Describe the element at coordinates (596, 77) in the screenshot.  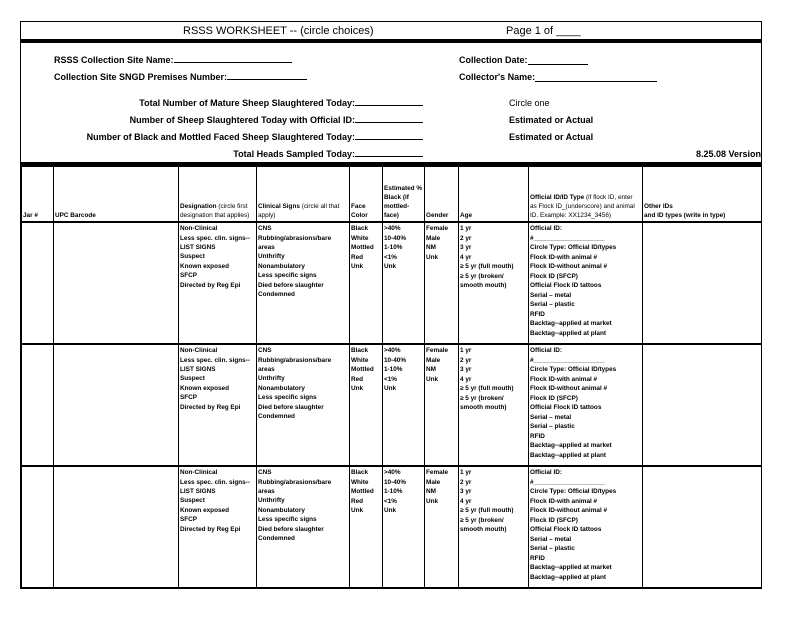
I see `collector-field` at that location.